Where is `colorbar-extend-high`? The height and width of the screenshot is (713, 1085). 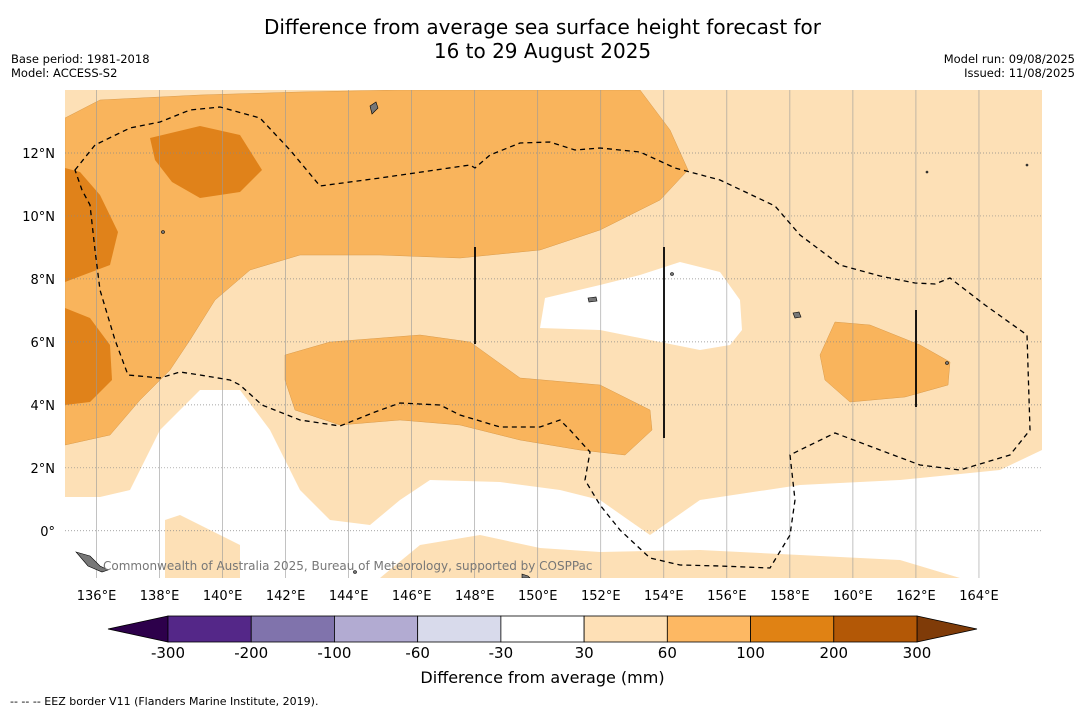 colorbar-extend-high is located at coordinates (947, 629).